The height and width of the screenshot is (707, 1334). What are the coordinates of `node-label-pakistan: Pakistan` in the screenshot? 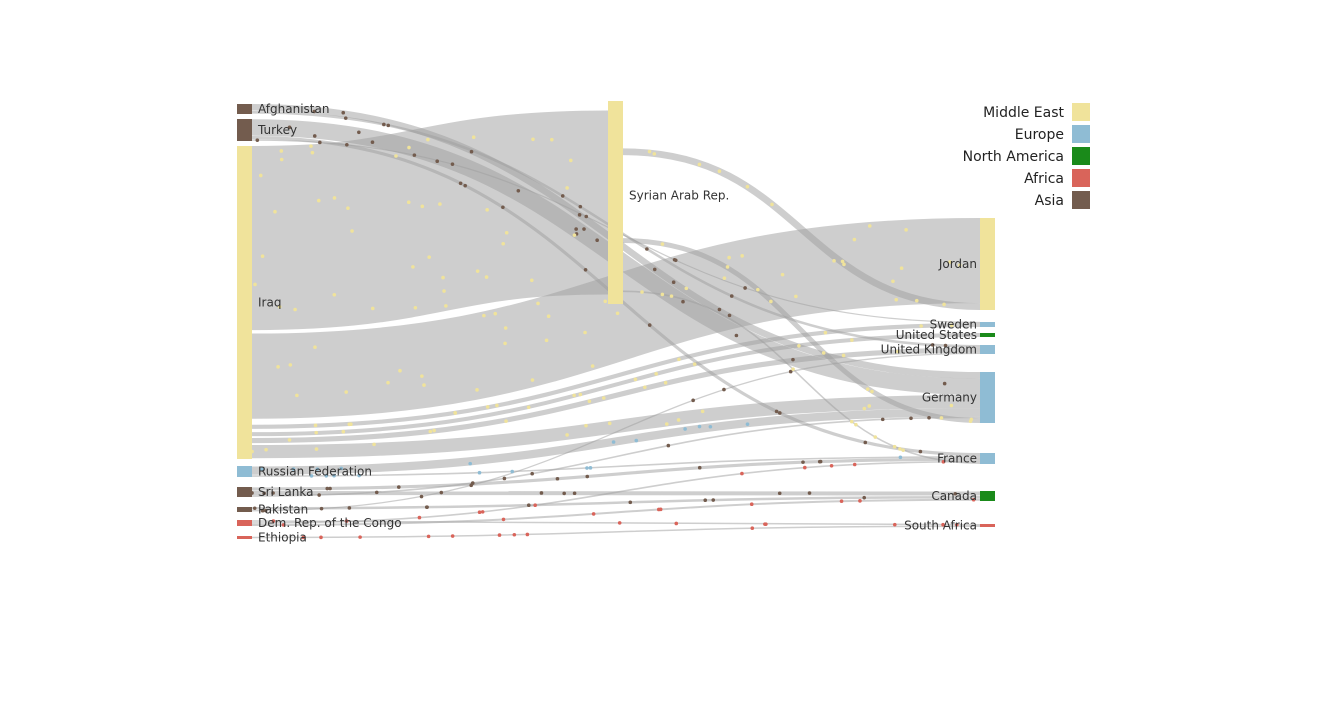 It's located at (283, 510).